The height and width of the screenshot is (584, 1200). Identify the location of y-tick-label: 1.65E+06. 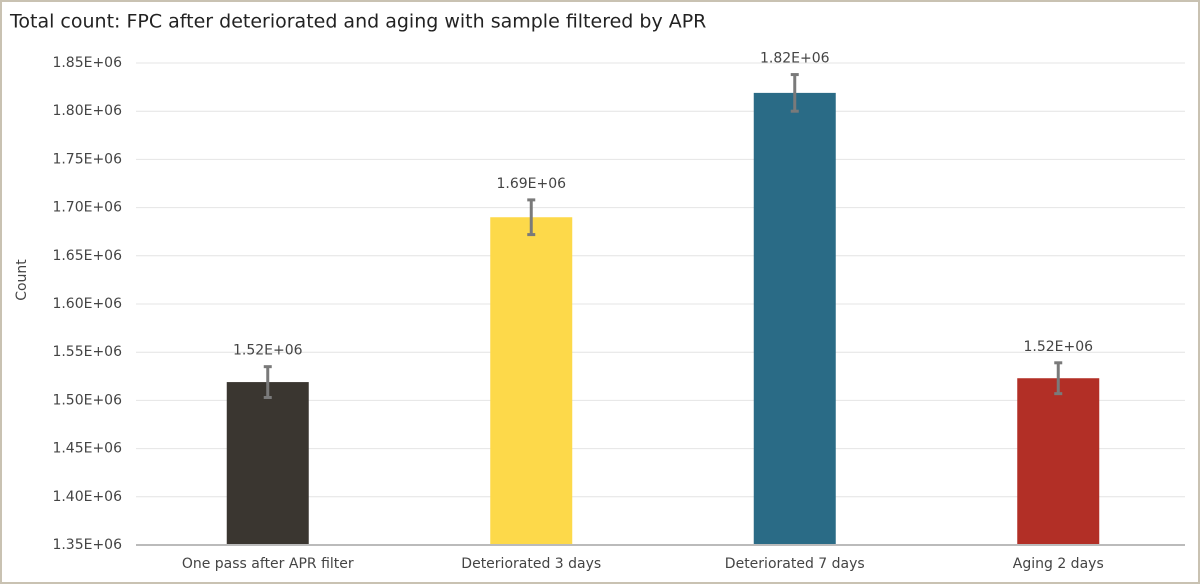
(87, 256).